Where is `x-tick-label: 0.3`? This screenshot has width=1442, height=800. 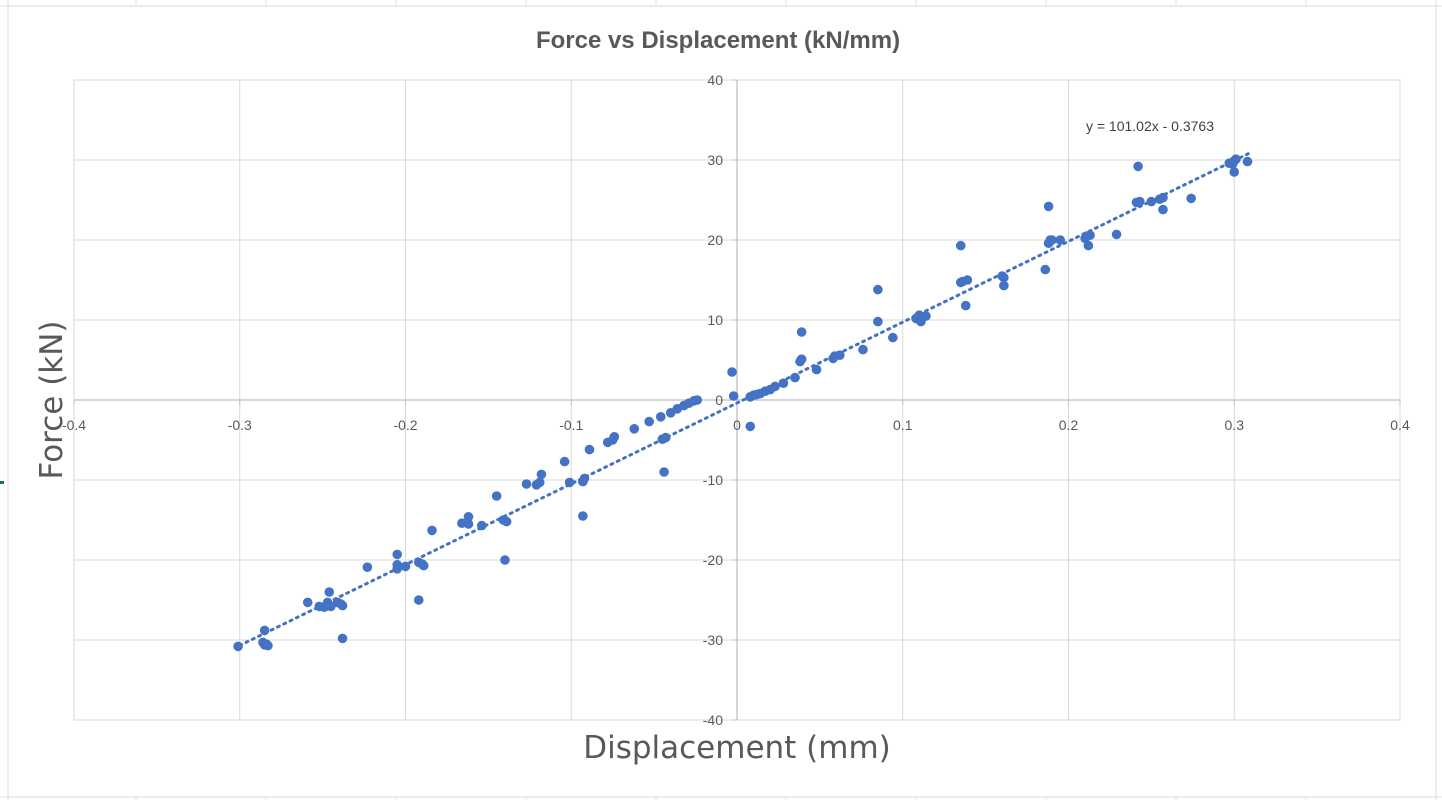
x-tick-label: 0.3 is located at coordinates (1235, 425).